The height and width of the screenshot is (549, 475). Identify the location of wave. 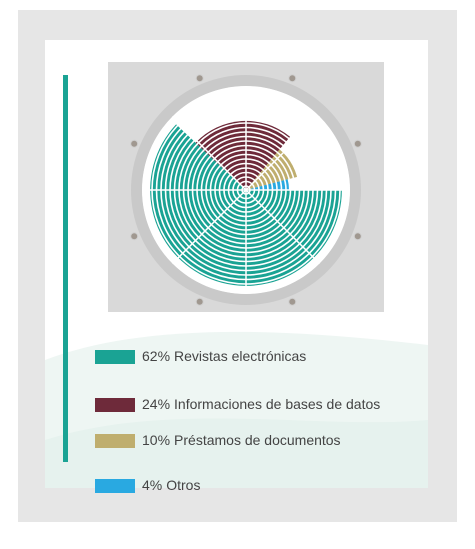
(236, 453).